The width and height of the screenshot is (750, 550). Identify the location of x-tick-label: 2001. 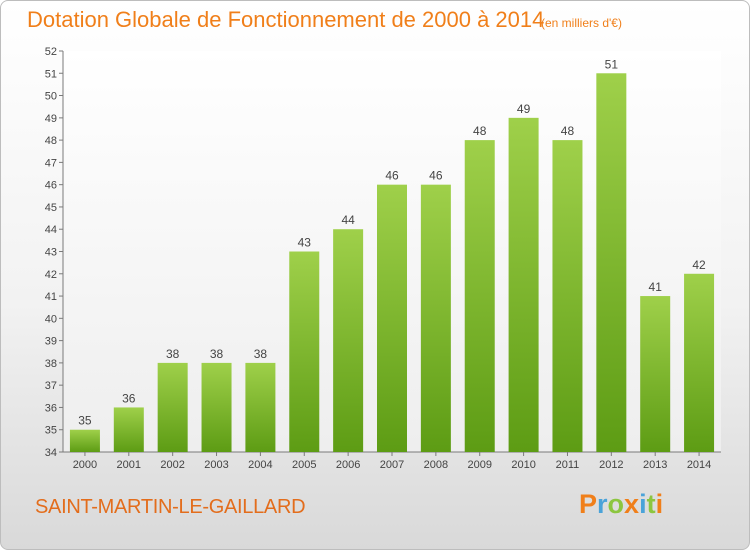
(129, 465).